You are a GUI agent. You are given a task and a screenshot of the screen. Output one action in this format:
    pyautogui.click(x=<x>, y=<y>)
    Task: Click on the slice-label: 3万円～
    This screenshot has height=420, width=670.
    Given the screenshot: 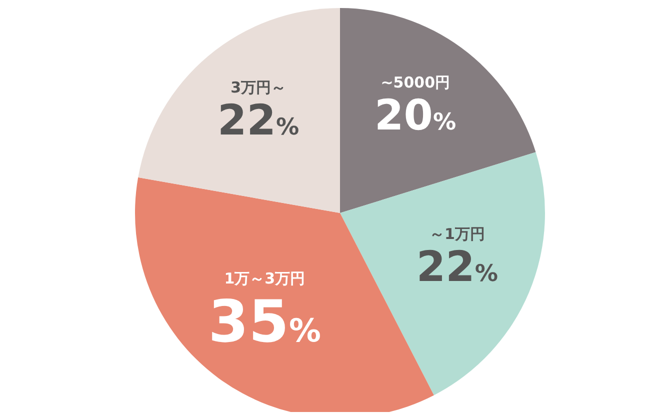 What is the action you would take?
    pyautogui.click(x=258, y=87)
    